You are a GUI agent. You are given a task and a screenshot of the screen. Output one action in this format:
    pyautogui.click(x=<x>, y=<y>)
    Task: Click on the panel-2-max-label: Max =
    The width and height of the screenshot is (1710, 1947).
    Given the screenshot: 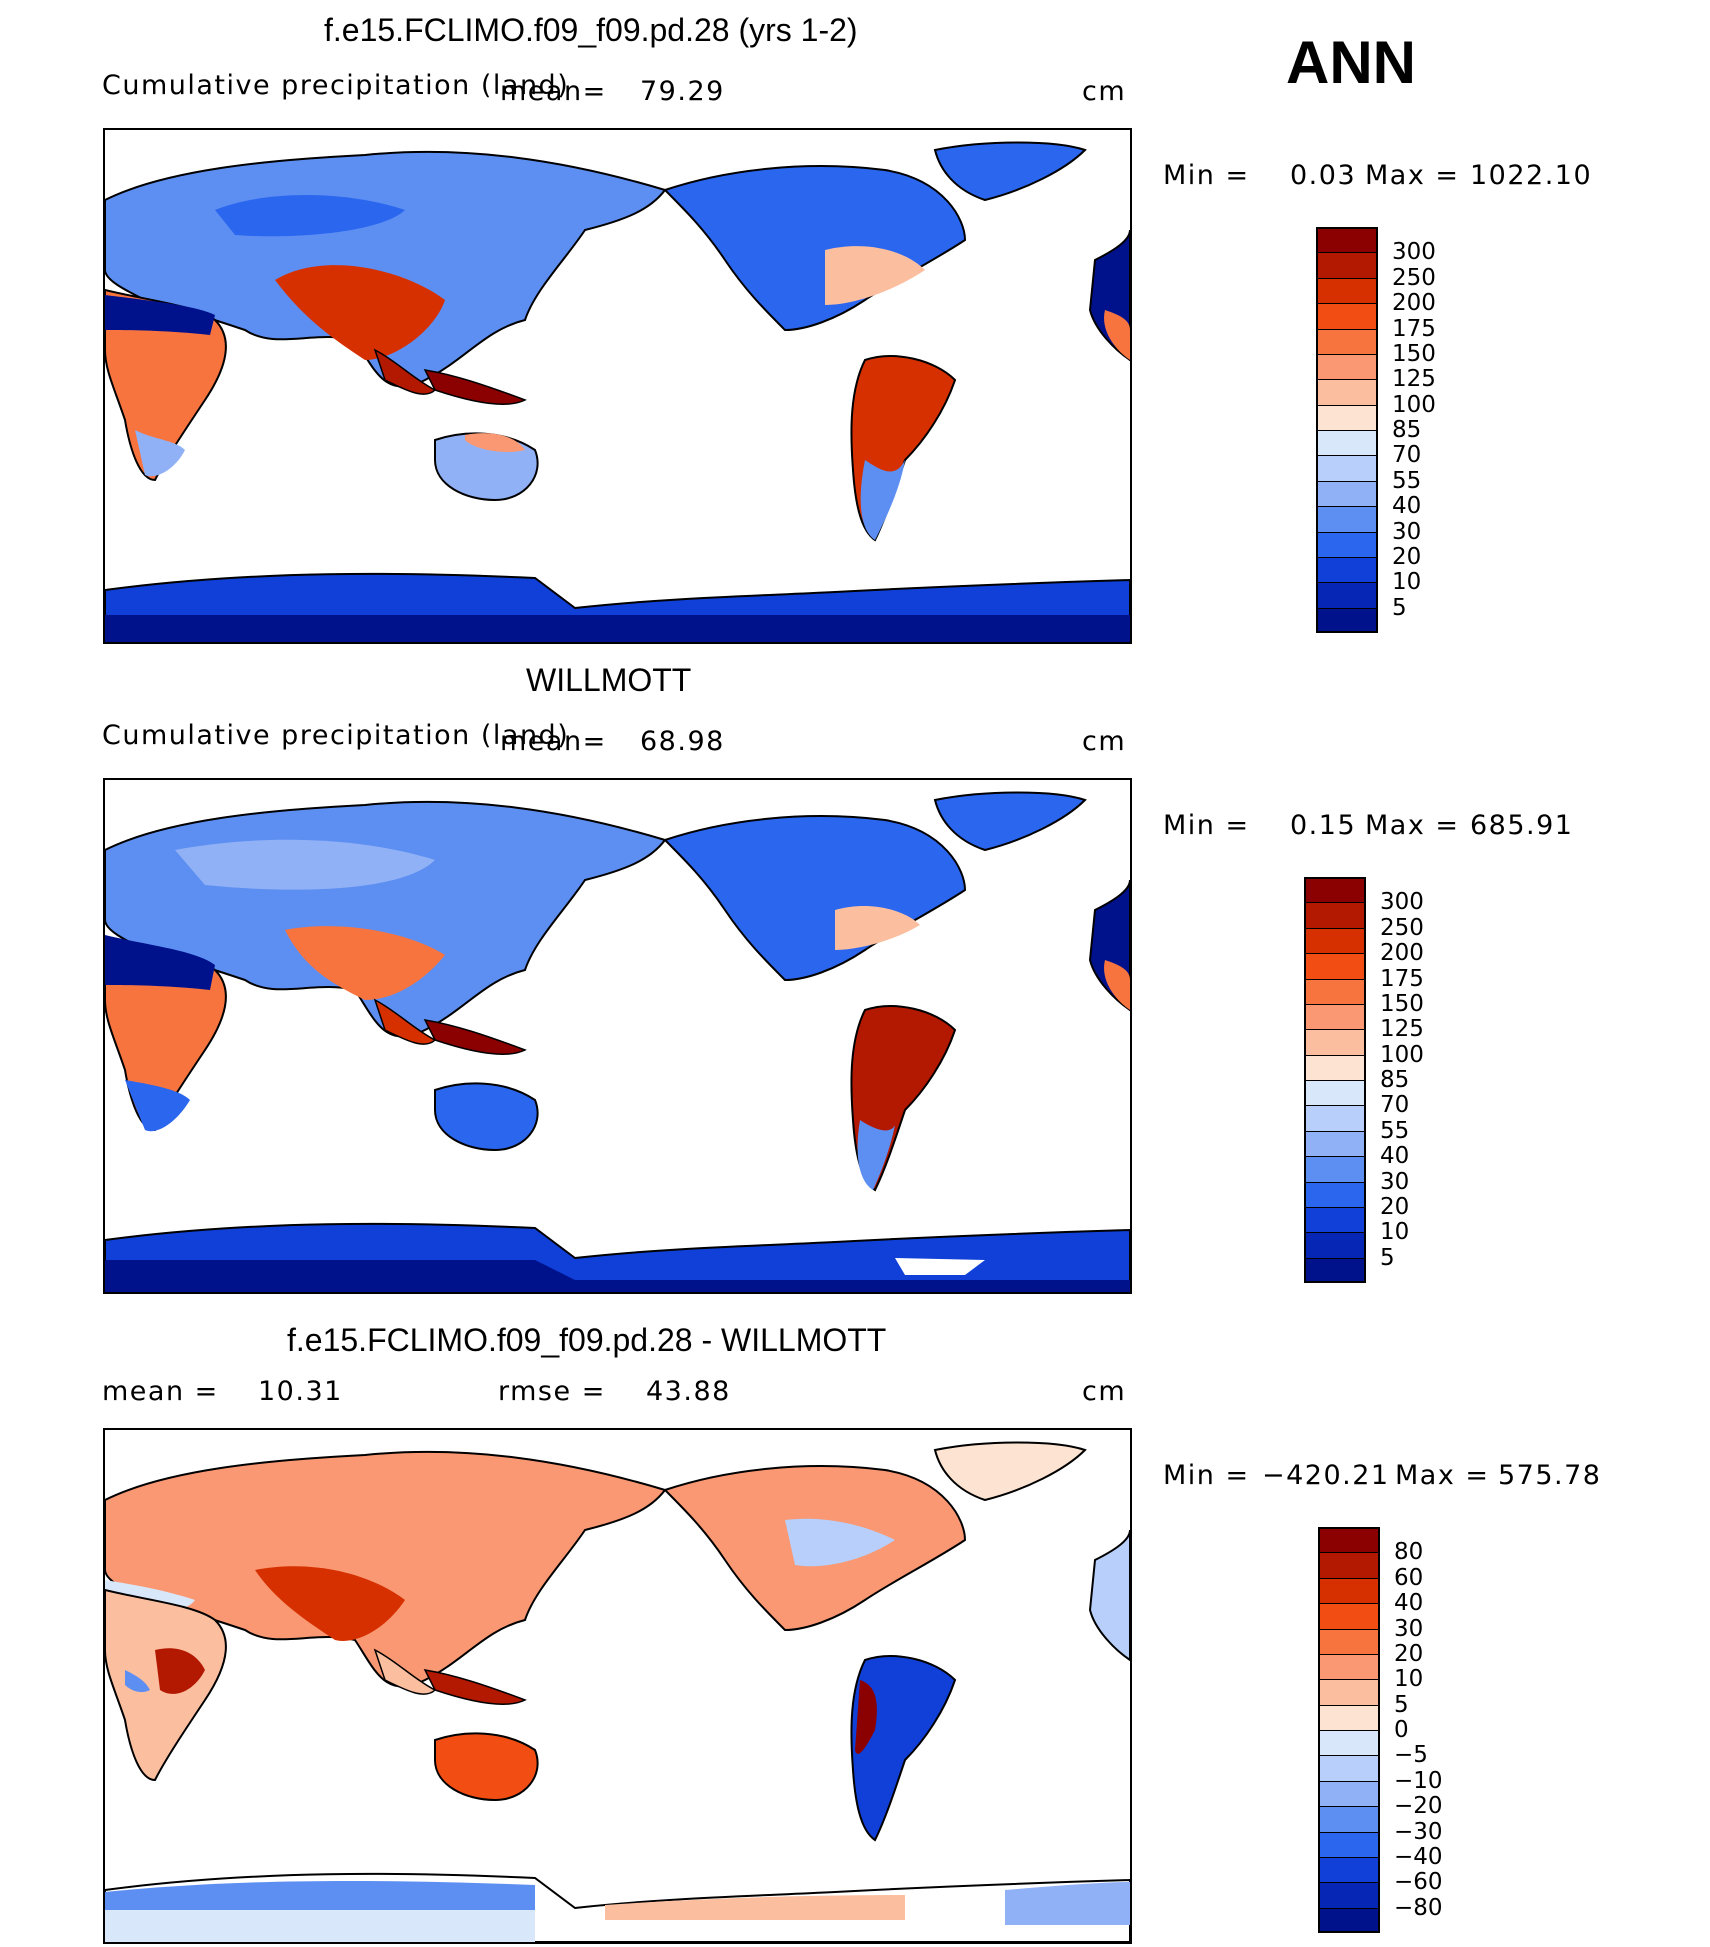 What is the action you would take?
    pyautogui.click(x=1412, y=825)
    